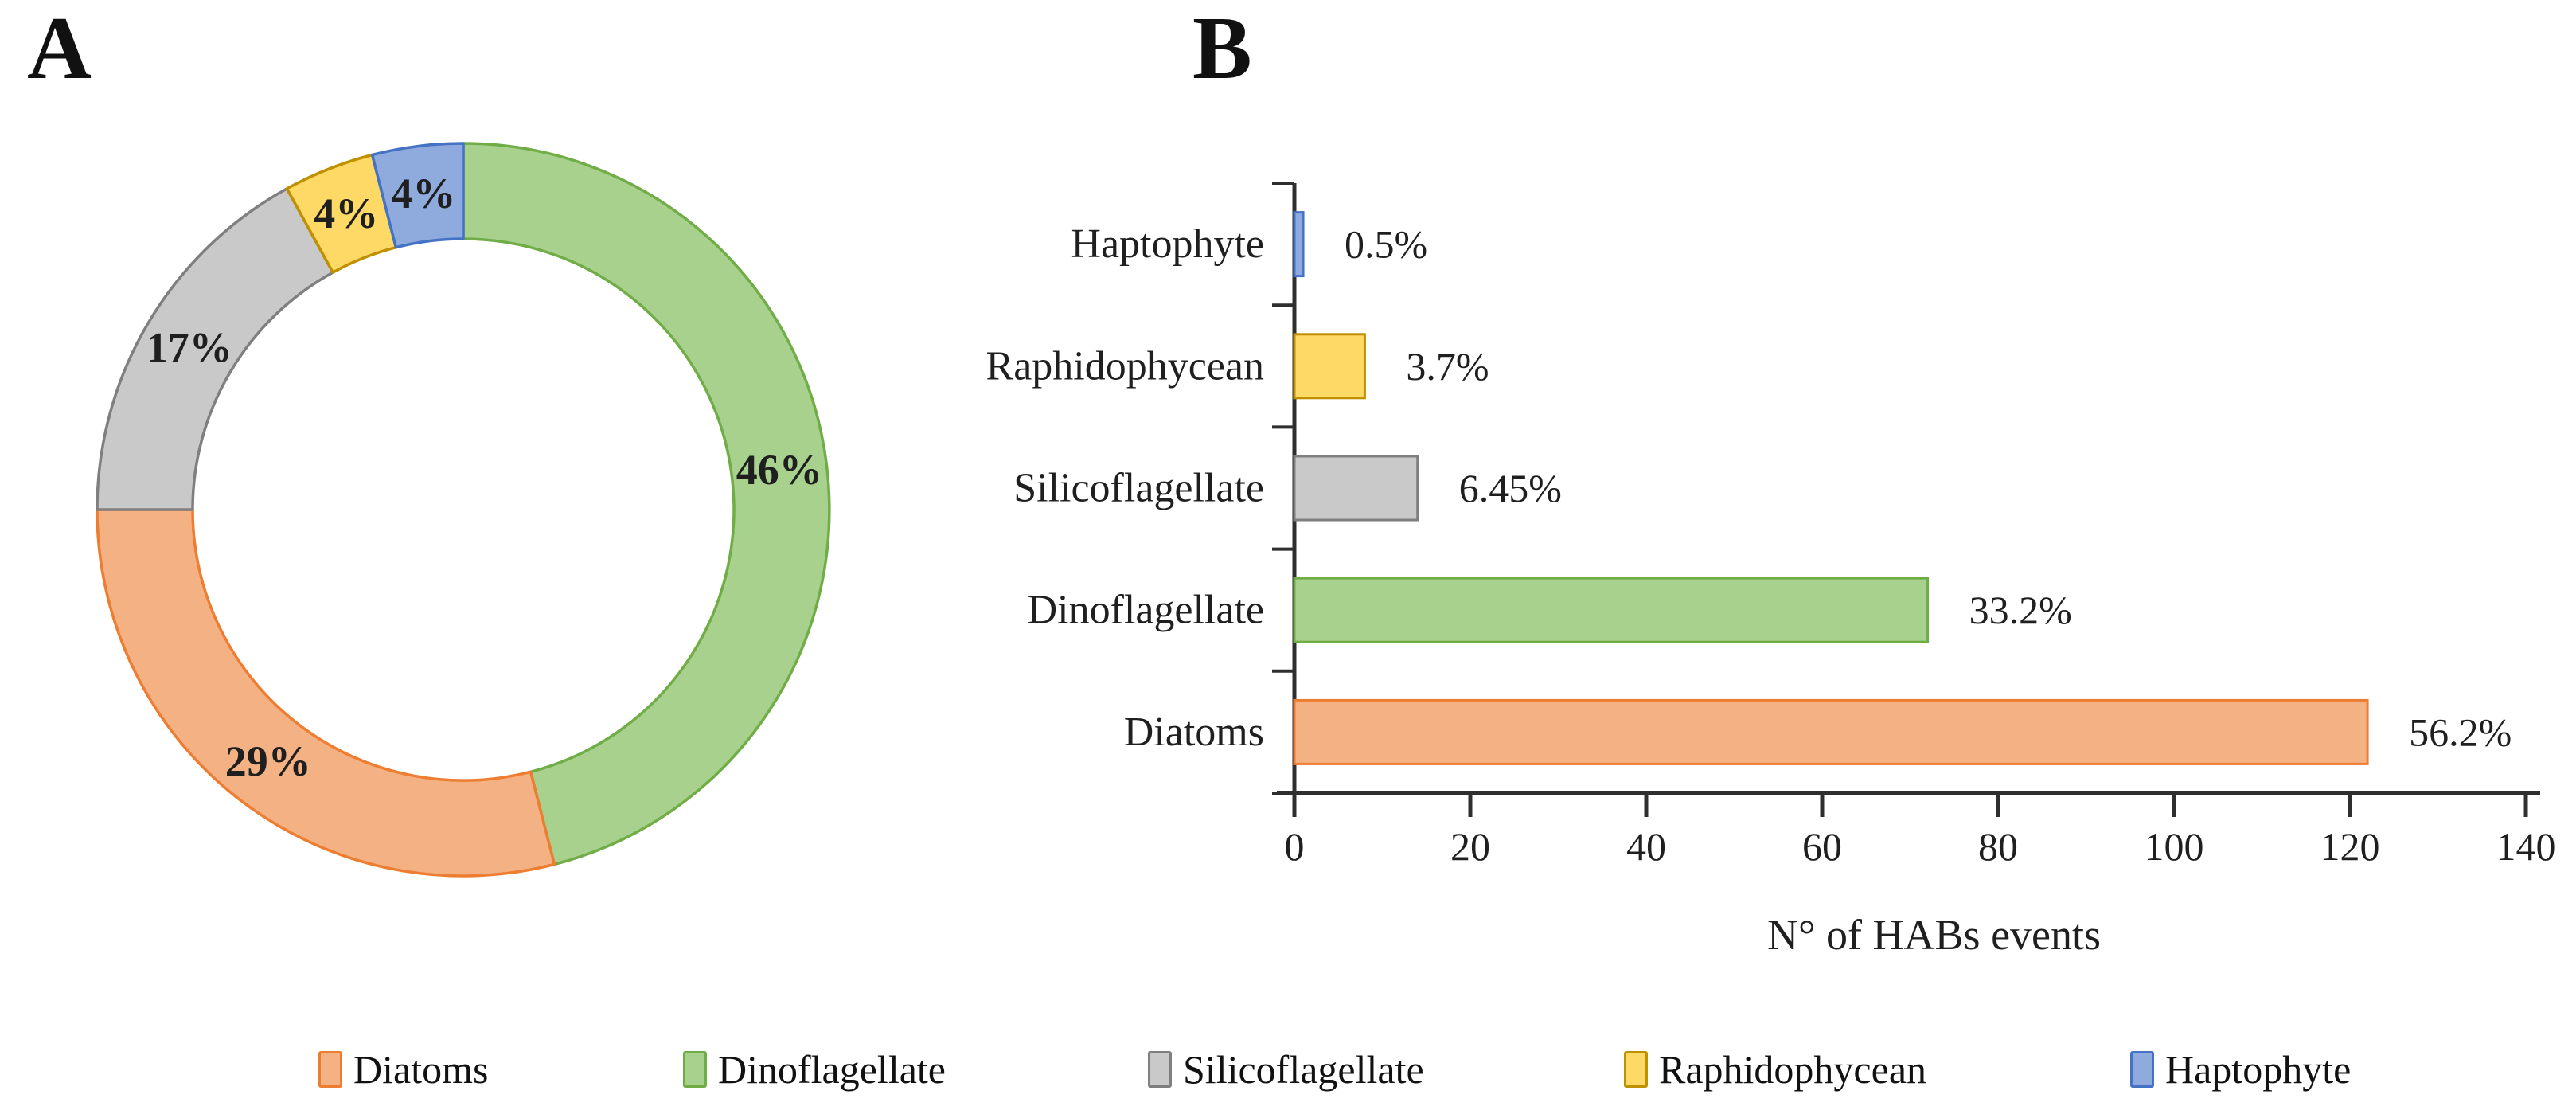 The height and width of the screenshot is (1118, 2576). Describe the element at coordinates (1611, 610) in the screenshot. I see `bar-dinoflagellate` at that location.